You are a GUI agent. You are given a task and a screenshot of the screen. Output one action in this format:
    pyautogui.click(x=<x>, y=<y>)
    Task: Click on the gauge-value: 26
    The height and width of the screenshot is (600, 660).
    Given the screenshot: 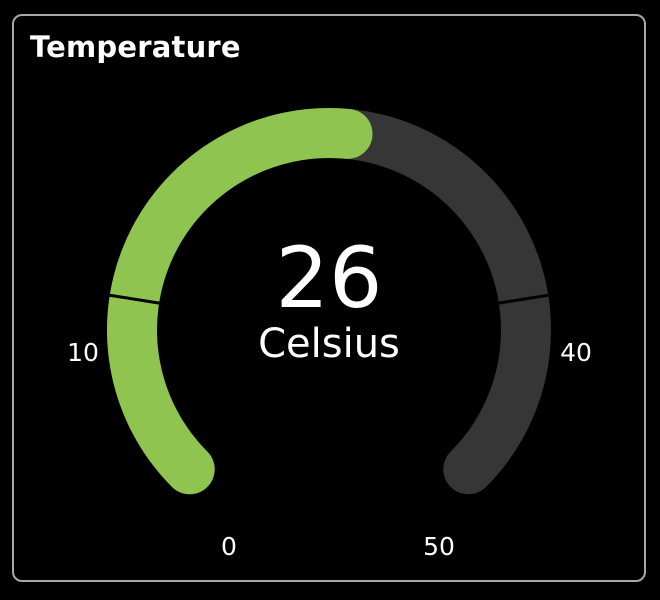 What is the action you would take?
    pyautogui.click(x=329, y=278)
    